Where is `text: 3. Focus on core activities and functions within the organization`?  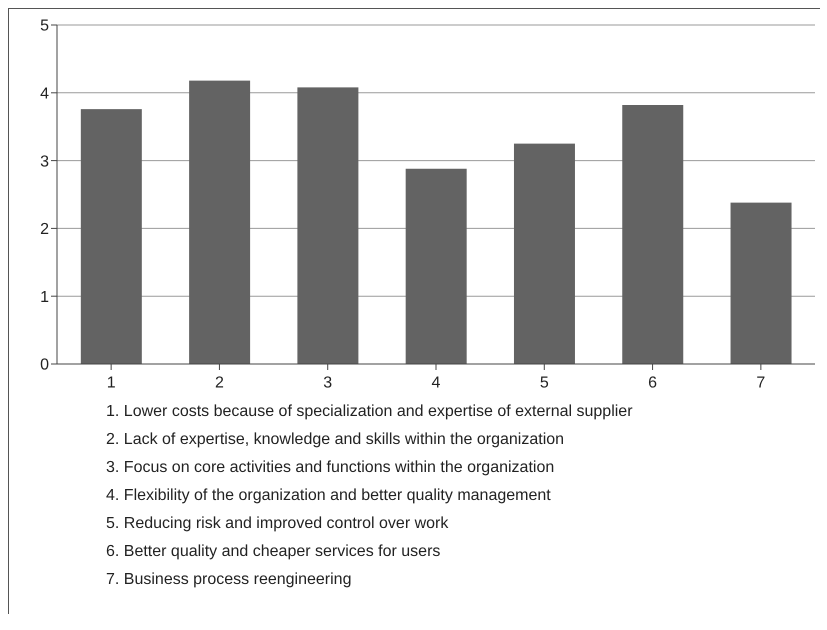
text: 3. Focus on core activities and functions within the organization is located at coordinates (331, 468).